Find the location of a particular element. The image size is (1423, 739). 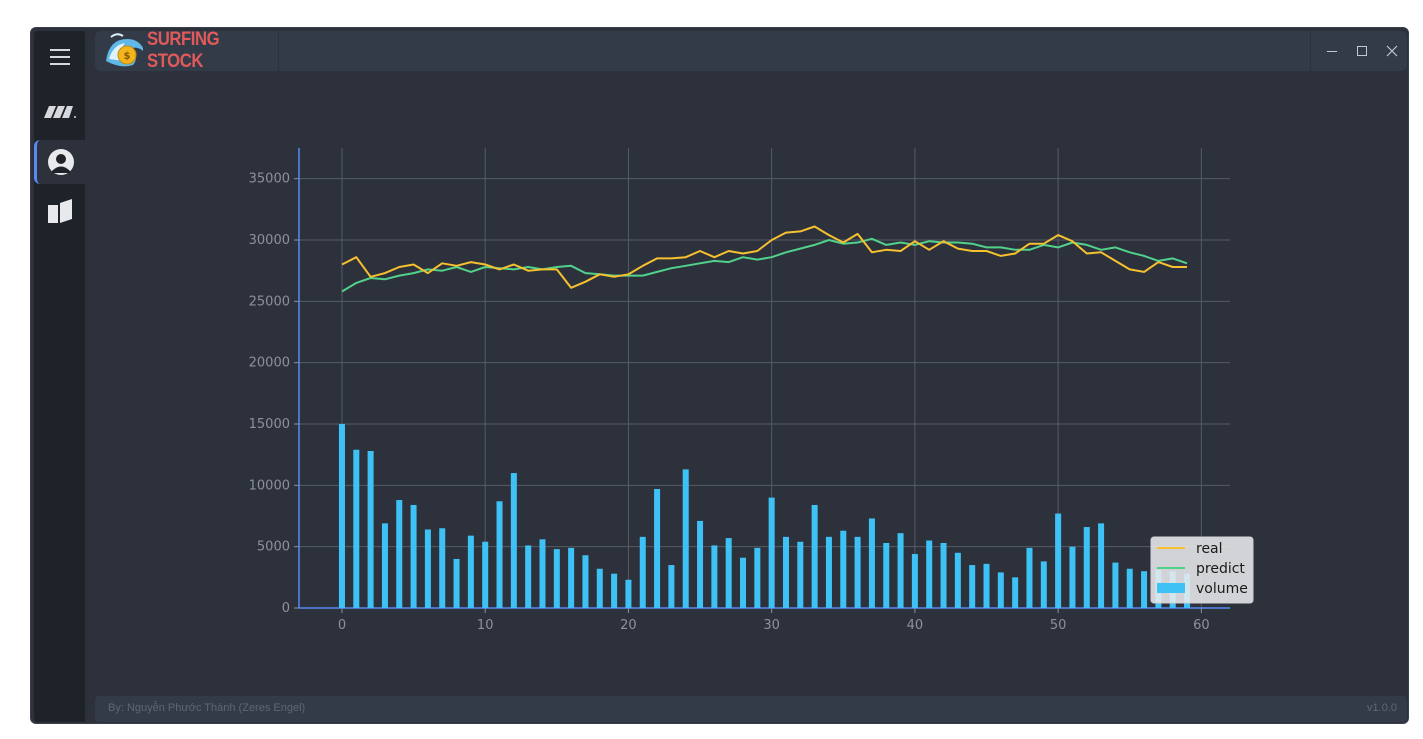

close-button is located at coordinates (1392, 51).